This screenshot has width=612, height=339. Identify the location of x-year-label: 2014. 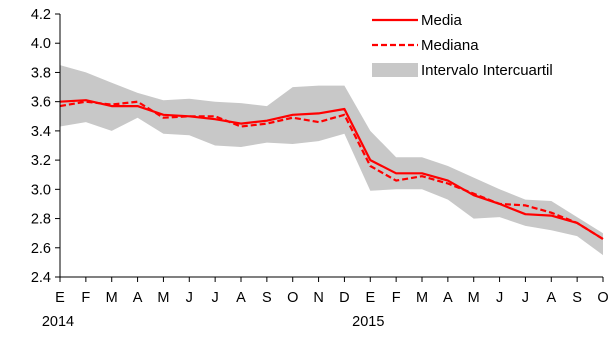
(58, 322).